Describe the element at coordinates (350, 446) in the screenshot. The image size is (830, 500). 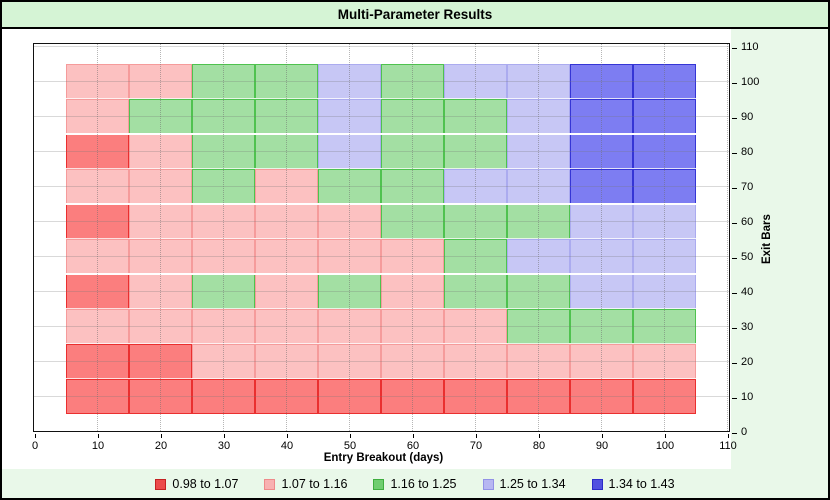
I see `x-axis-tick-label: 50` at that location.